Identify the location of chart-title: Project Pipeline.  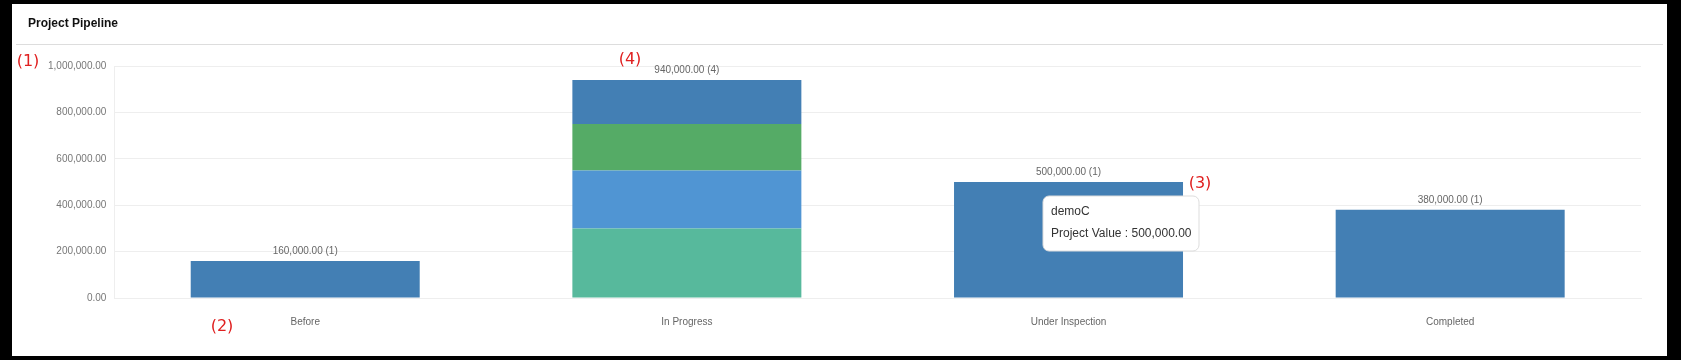
(73, 23).